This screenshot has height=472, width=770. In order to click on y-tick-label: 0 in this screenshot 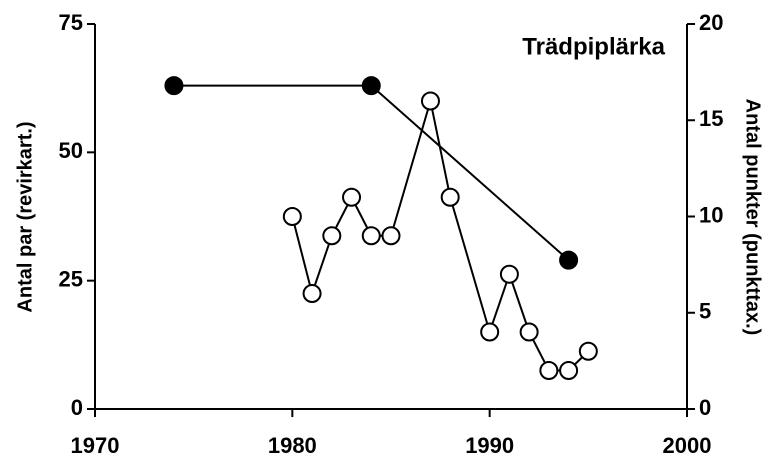, I will do `click(77, 407)`.